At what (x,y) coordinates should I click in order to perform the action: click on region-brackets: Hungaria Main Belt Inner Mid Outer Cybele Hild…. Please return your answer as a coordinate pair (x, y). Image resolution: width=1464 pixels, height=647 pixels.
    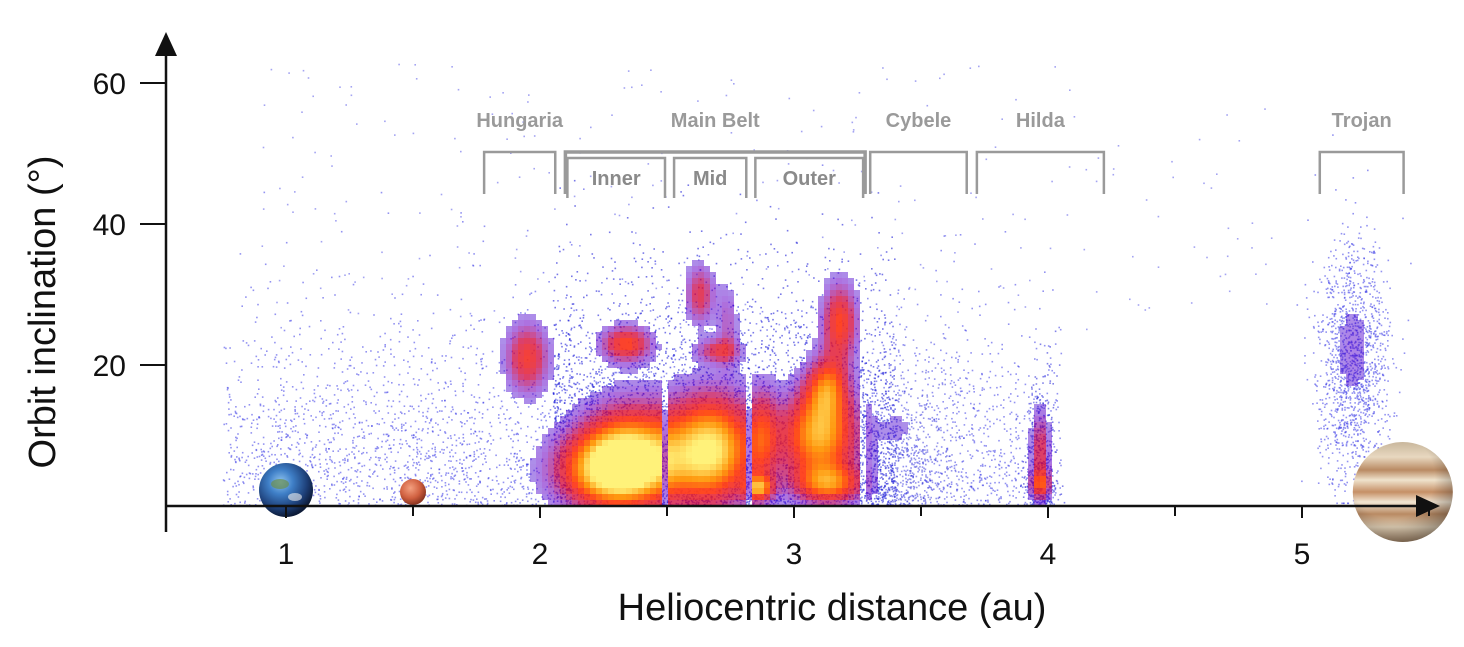
    Looking at the image, I should click on (939, 154).